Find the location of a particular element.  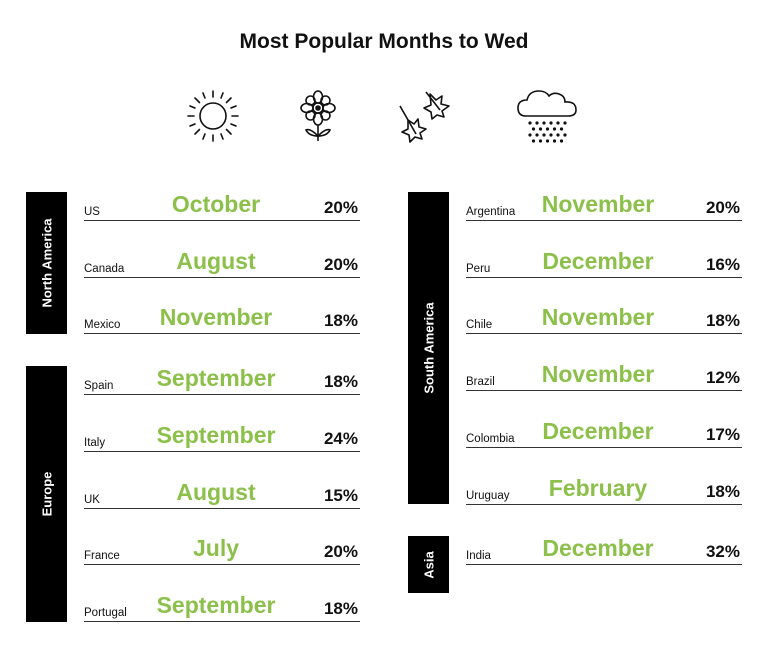

country-name: France is located at coordinates (102, 556).